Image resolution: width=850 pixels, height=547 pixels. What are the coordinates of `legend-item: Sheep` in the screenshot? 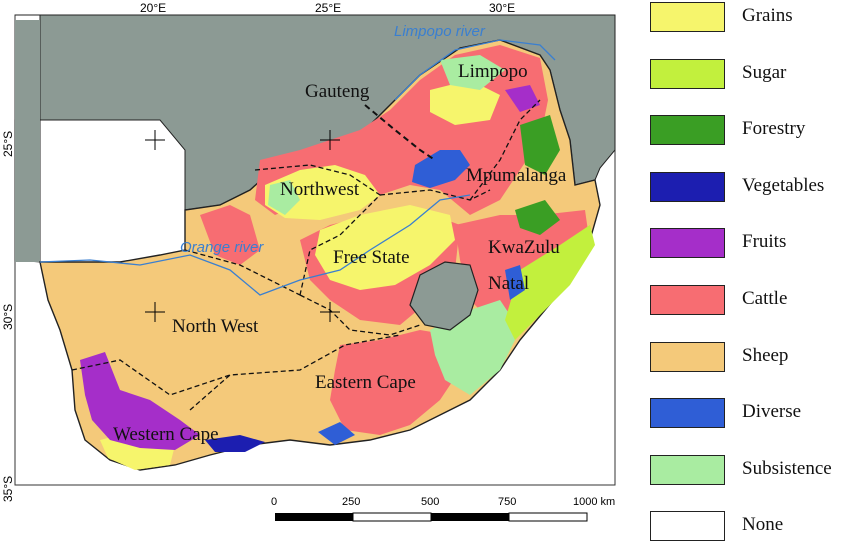 It's located at (750, 356).